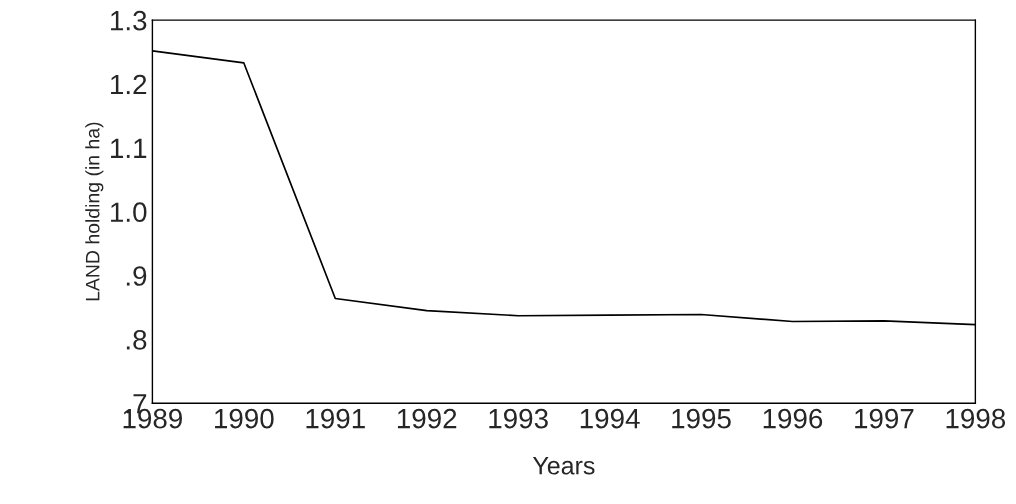 This screenshot has width=1016, height=504. I want to click on x-tick-label: 1993, so click(518, 418).